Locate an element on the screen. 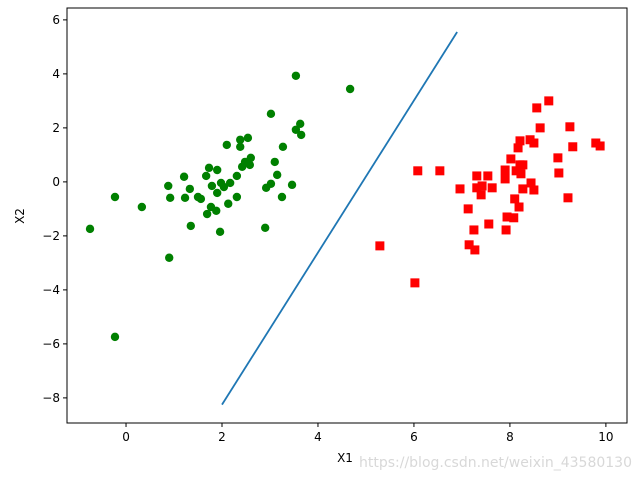  x-tick-label: 2 is located at coordinates (222, 437).